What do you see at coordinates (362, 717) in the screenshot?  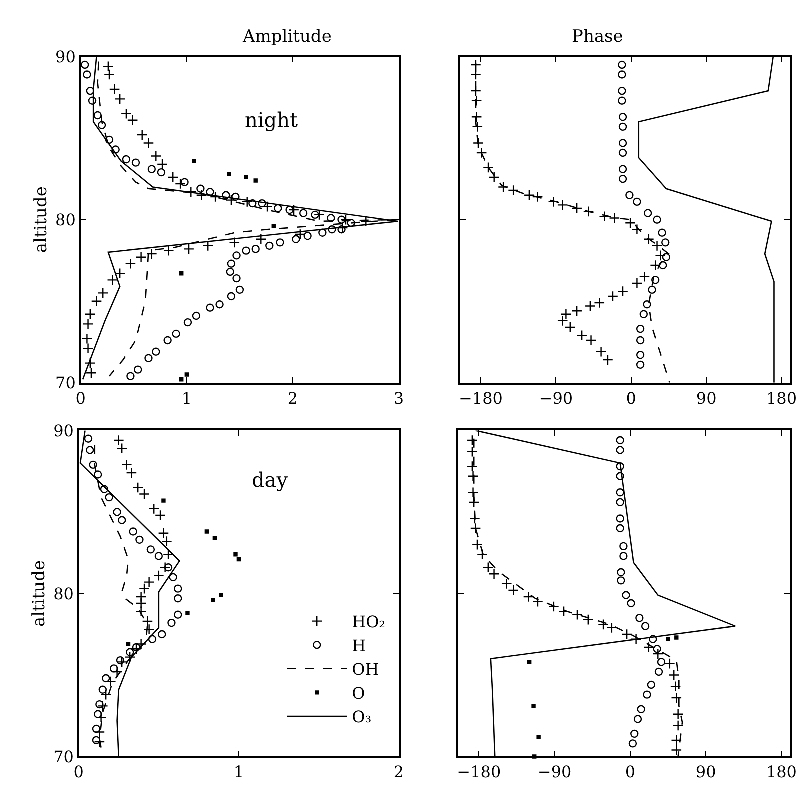 I see `legend-label: O₃` at bounding box center [362, 717].